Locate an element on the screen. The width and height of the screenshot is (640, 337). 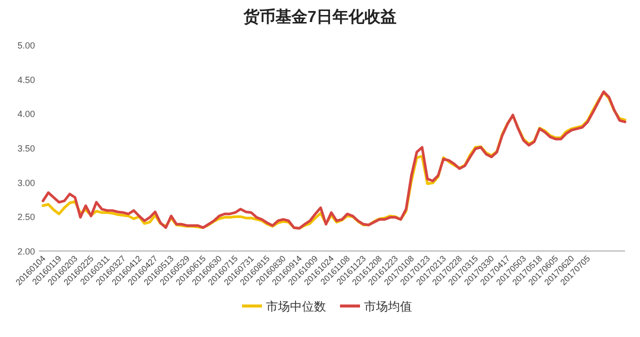
ytick: 3.50 is located at coordinates (26, 149).